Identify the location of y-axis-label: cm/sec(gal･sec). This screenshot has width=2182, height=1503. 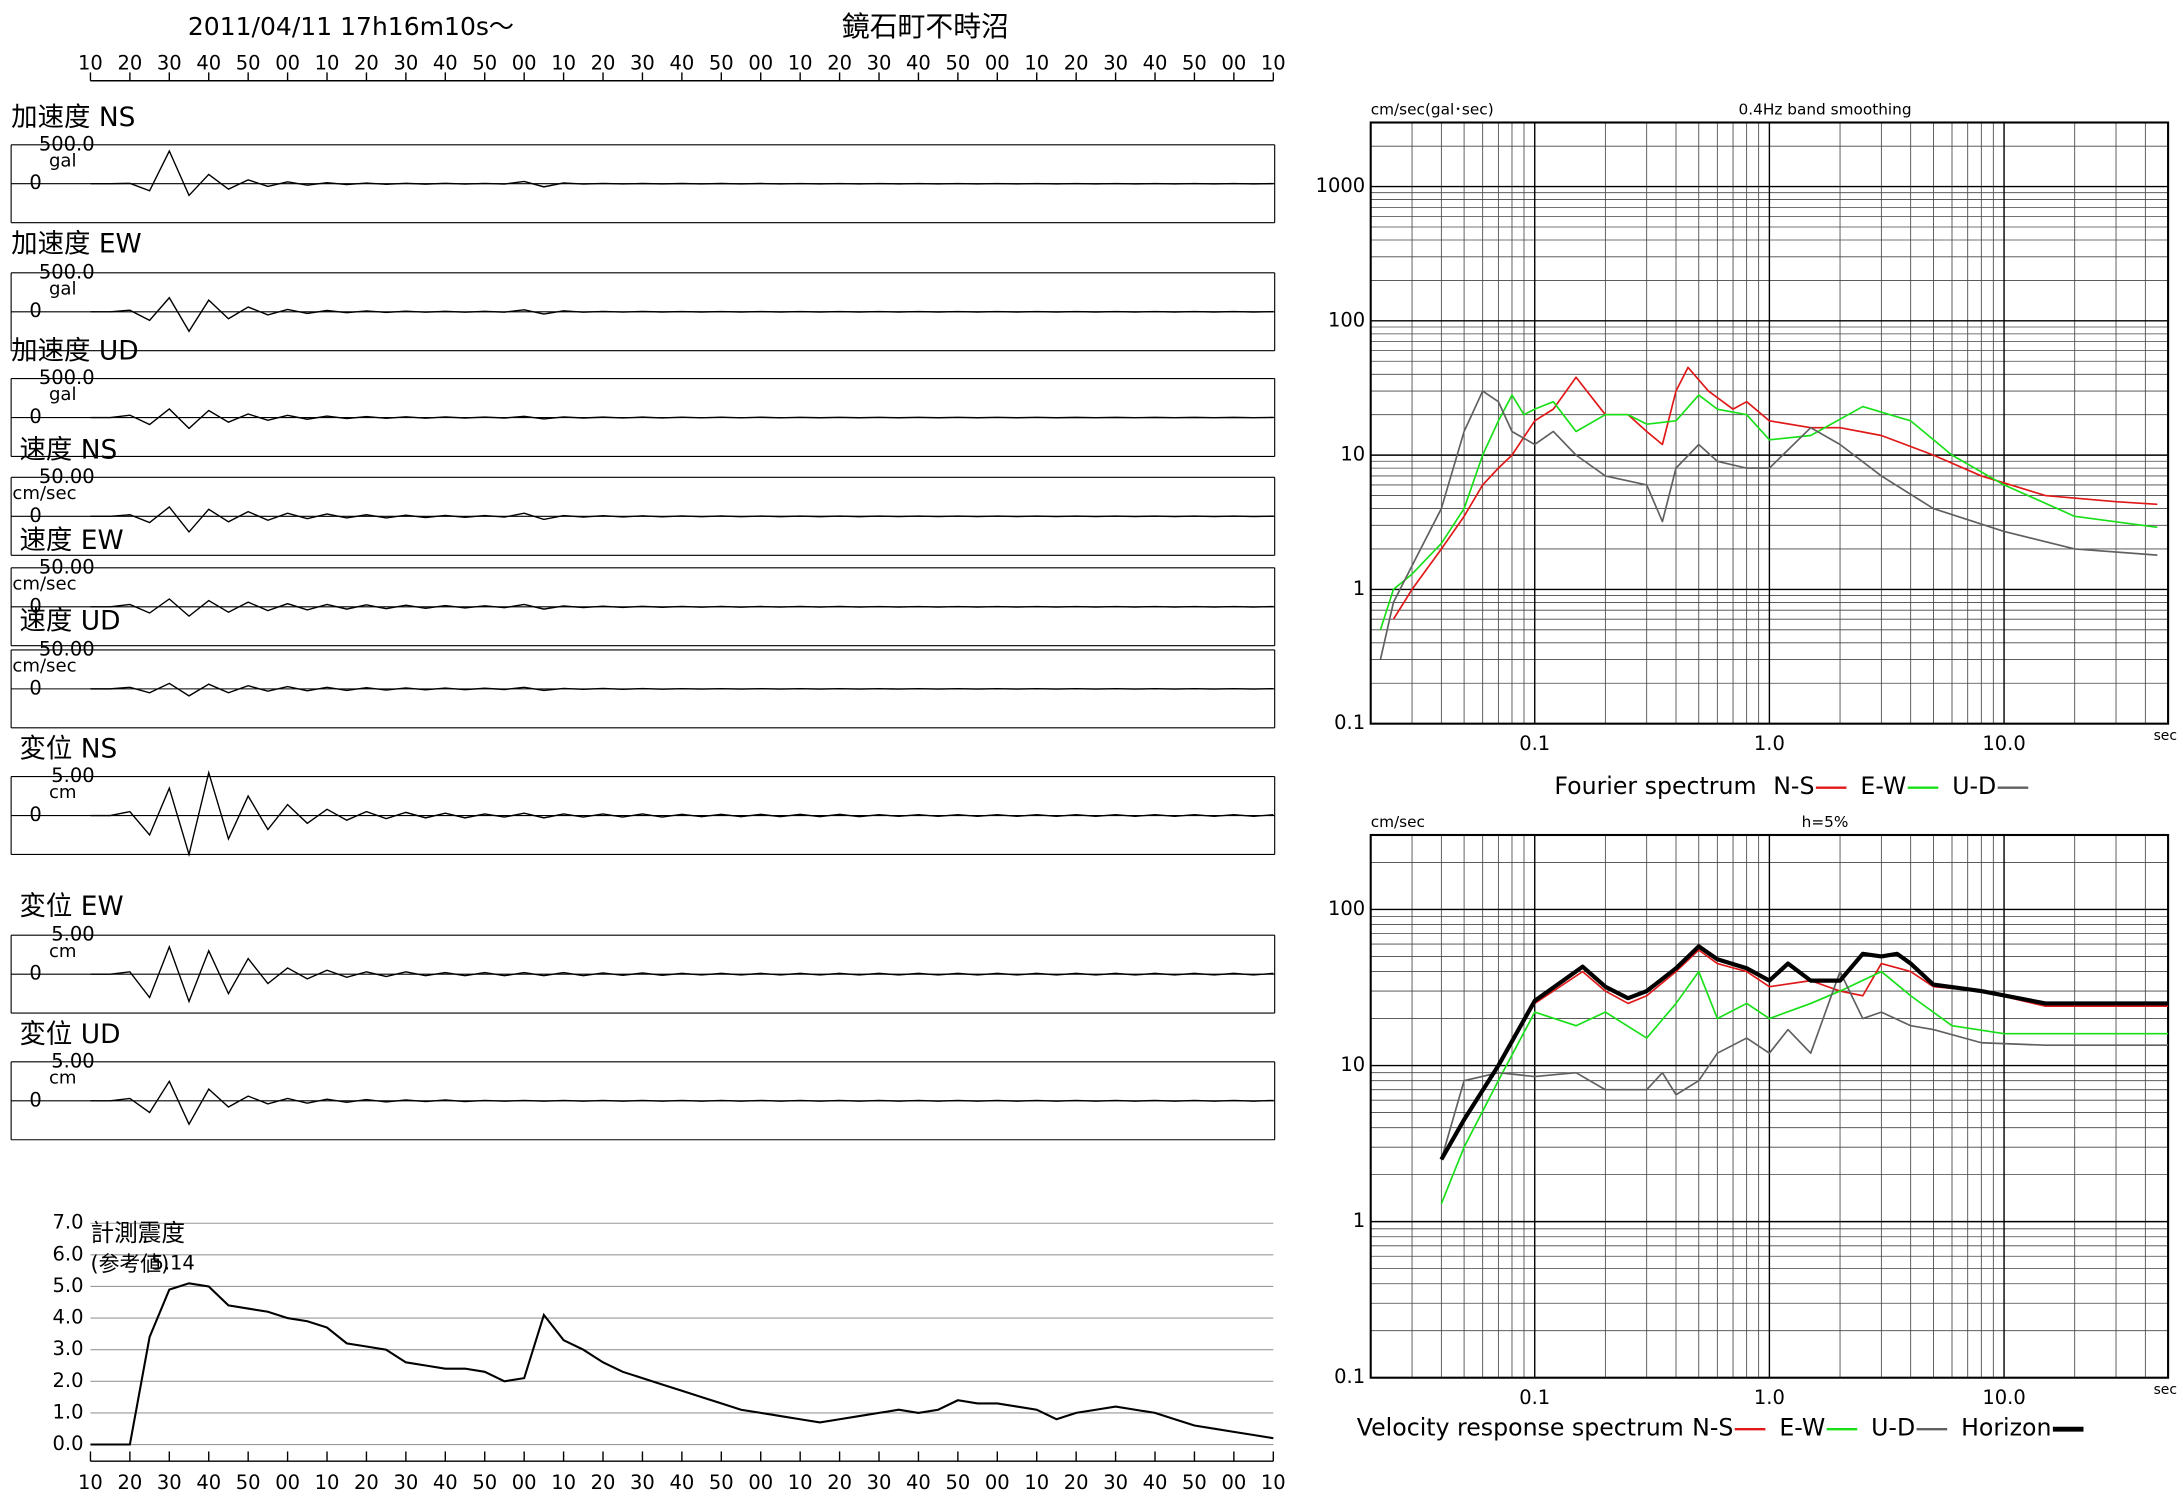
(1432, 109).